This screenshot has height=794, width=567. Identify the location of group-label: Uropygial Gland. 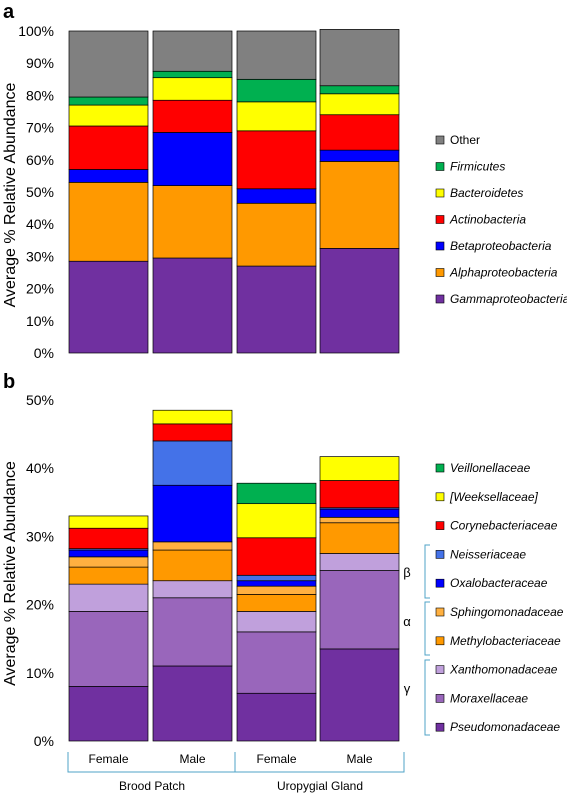
(320, 786).